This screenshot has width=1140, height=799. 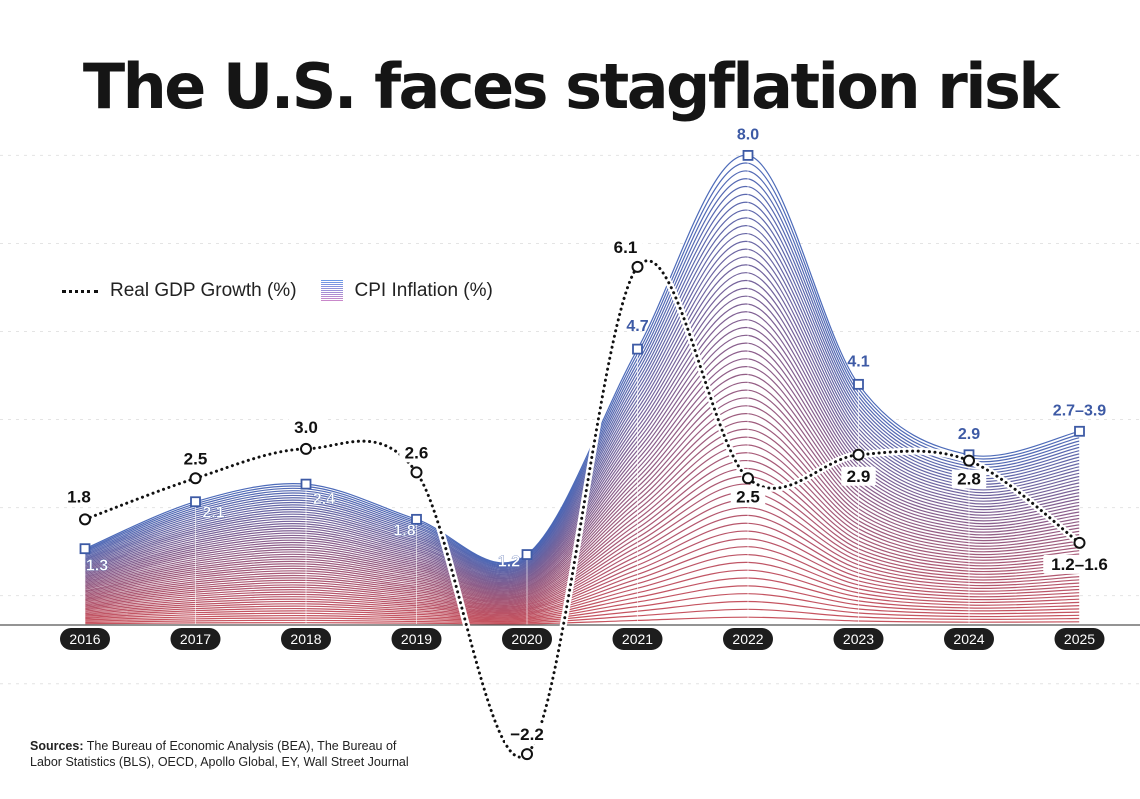 What do you see at coordinates (79, 496) in the screenshot?
I see `gdp-data-label: 1.8` at bounding box center [79, 496].